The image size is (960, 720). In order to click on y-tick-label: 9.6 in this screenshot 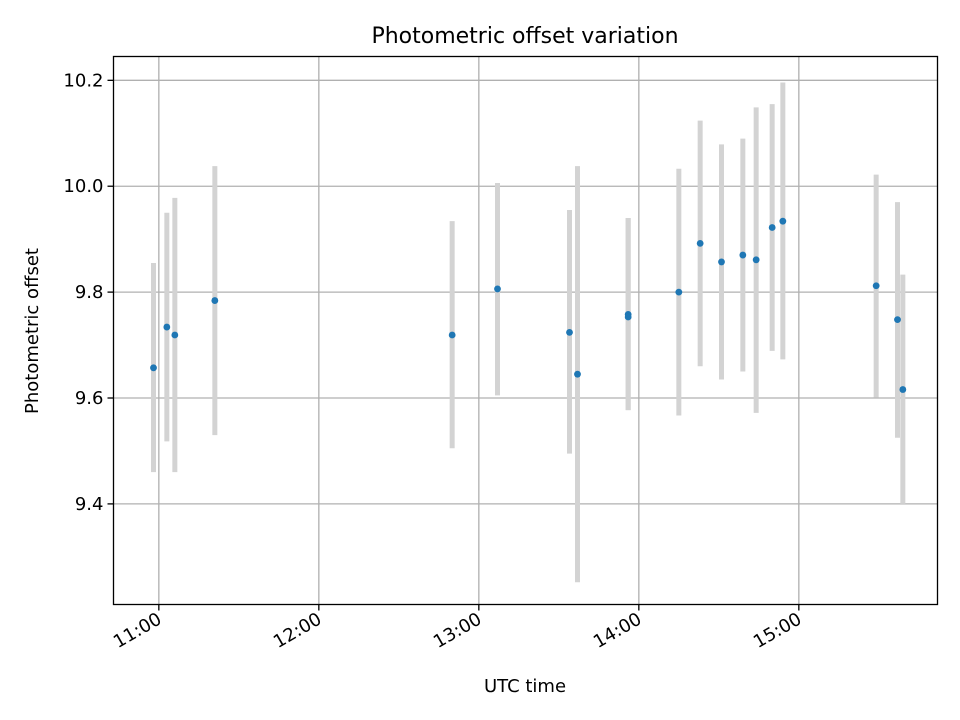, I will do `click(89, 398)`.